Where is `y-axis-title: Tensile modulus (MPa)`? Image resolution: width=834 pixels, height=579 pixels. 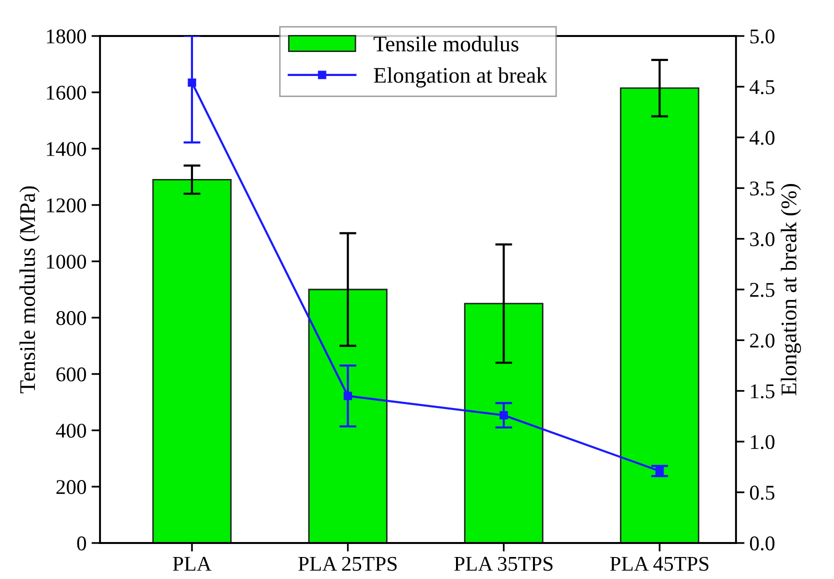 y-axis-title: Tensile modulus (MPa) is located at coordinates (29, 290).